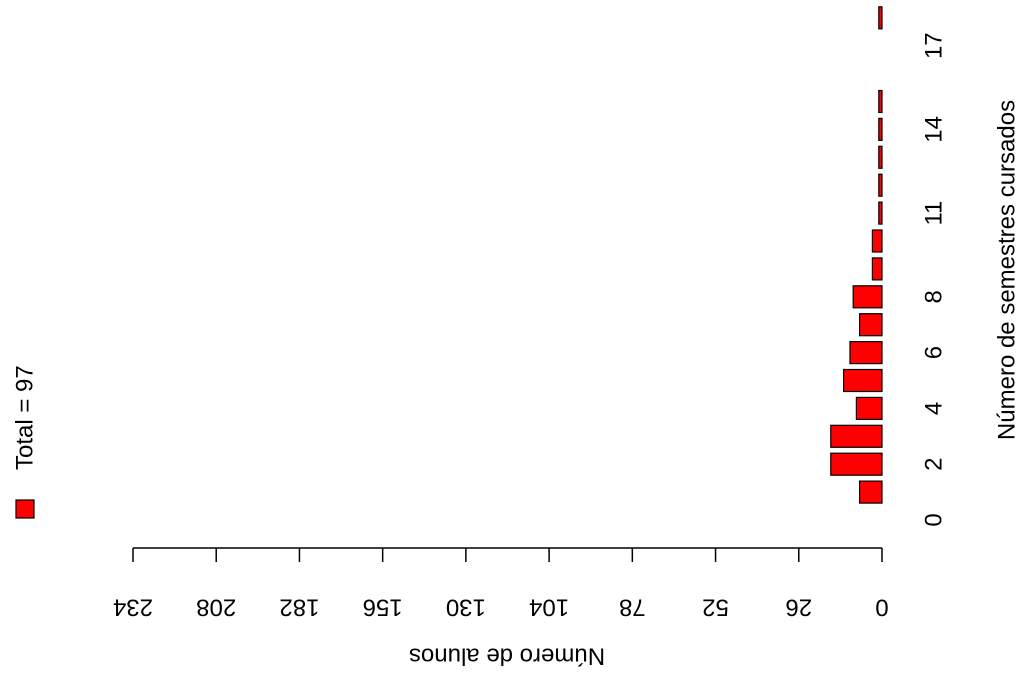 This screenshot has height=675, width=1033. What do you see at coordinates (933, 408) in the screenshot?
I see `y-tick-label: 4` at bounding box center [933, 408].